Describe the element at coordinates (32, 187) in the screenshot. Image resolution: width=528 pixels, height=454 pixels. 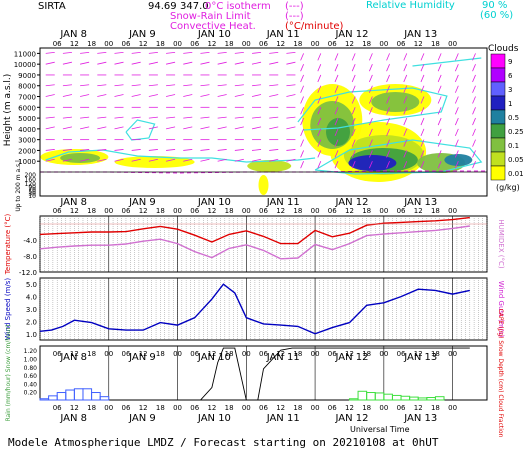
I see `cloud-ytick-low-label: 90` at that location.